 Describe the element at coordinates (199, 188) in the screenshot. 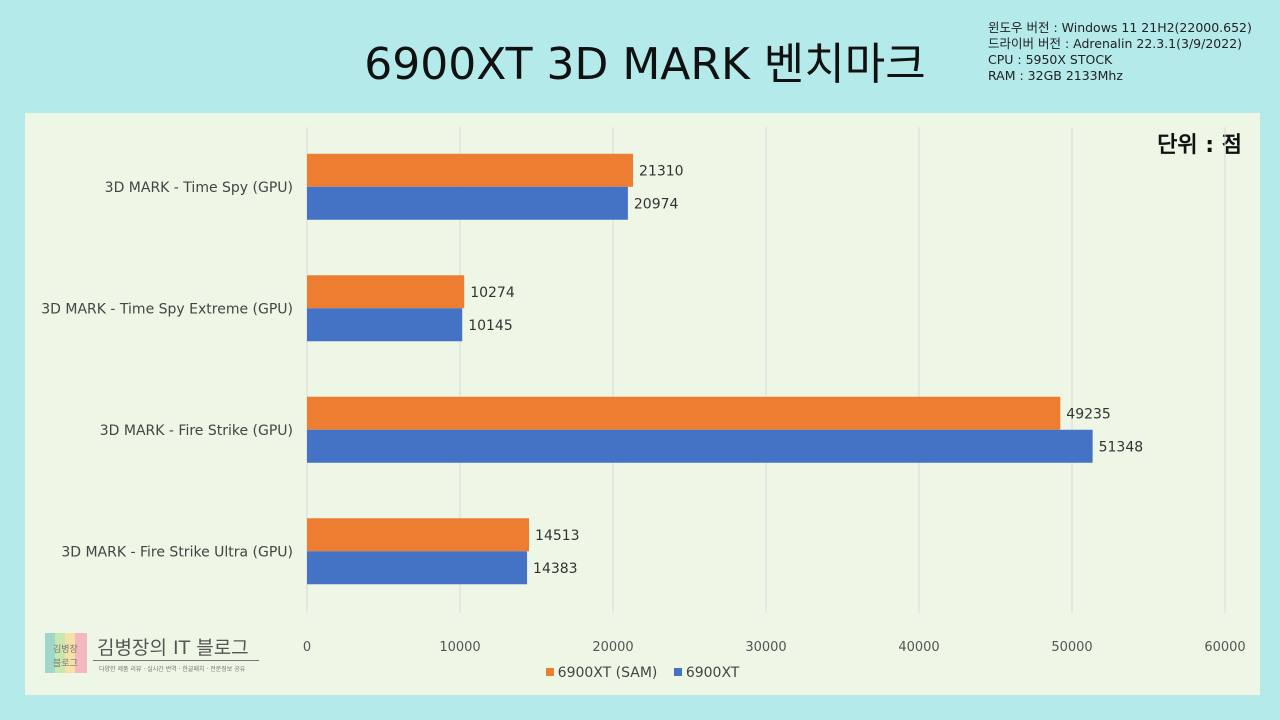

I see `category-label: 3D MARK - Time Spy (GPU)` at that location.